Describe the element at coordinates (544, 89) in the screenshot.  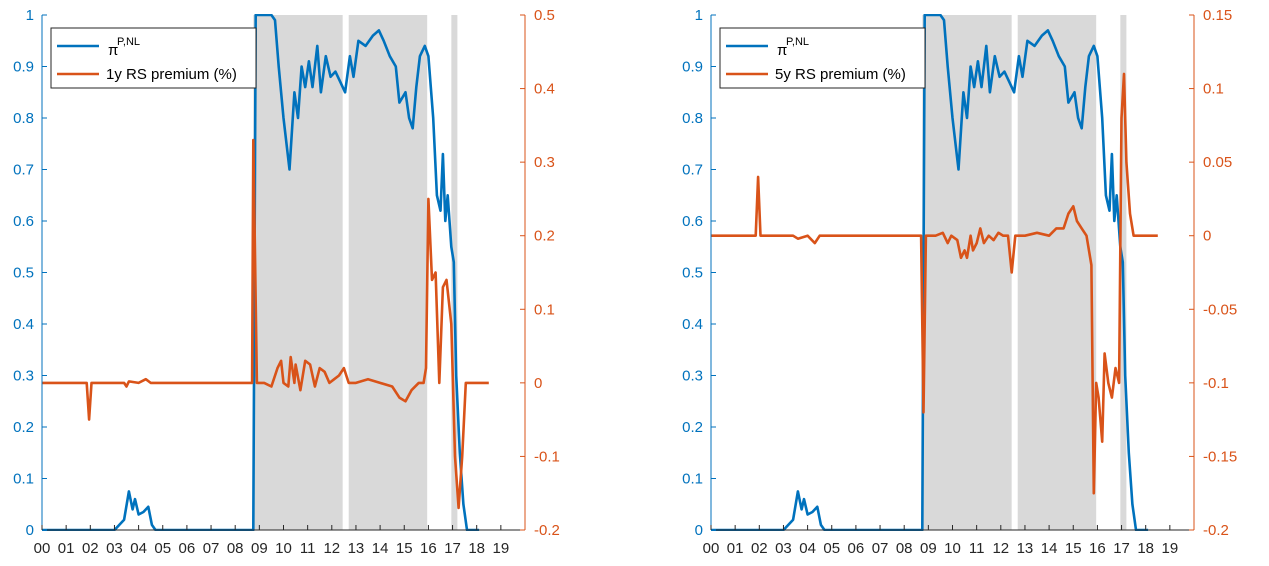
I see `right-tick-label: 0.4` at that location.